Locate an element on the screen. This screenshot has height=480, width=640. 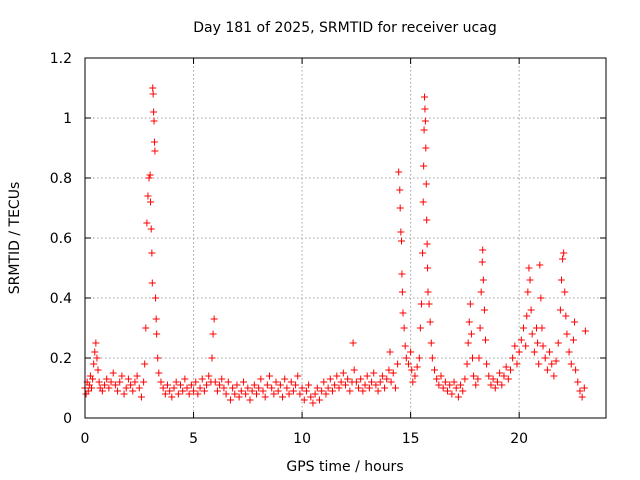
x-axis-label: GPS time / hours is located at coordinates (344, 467).